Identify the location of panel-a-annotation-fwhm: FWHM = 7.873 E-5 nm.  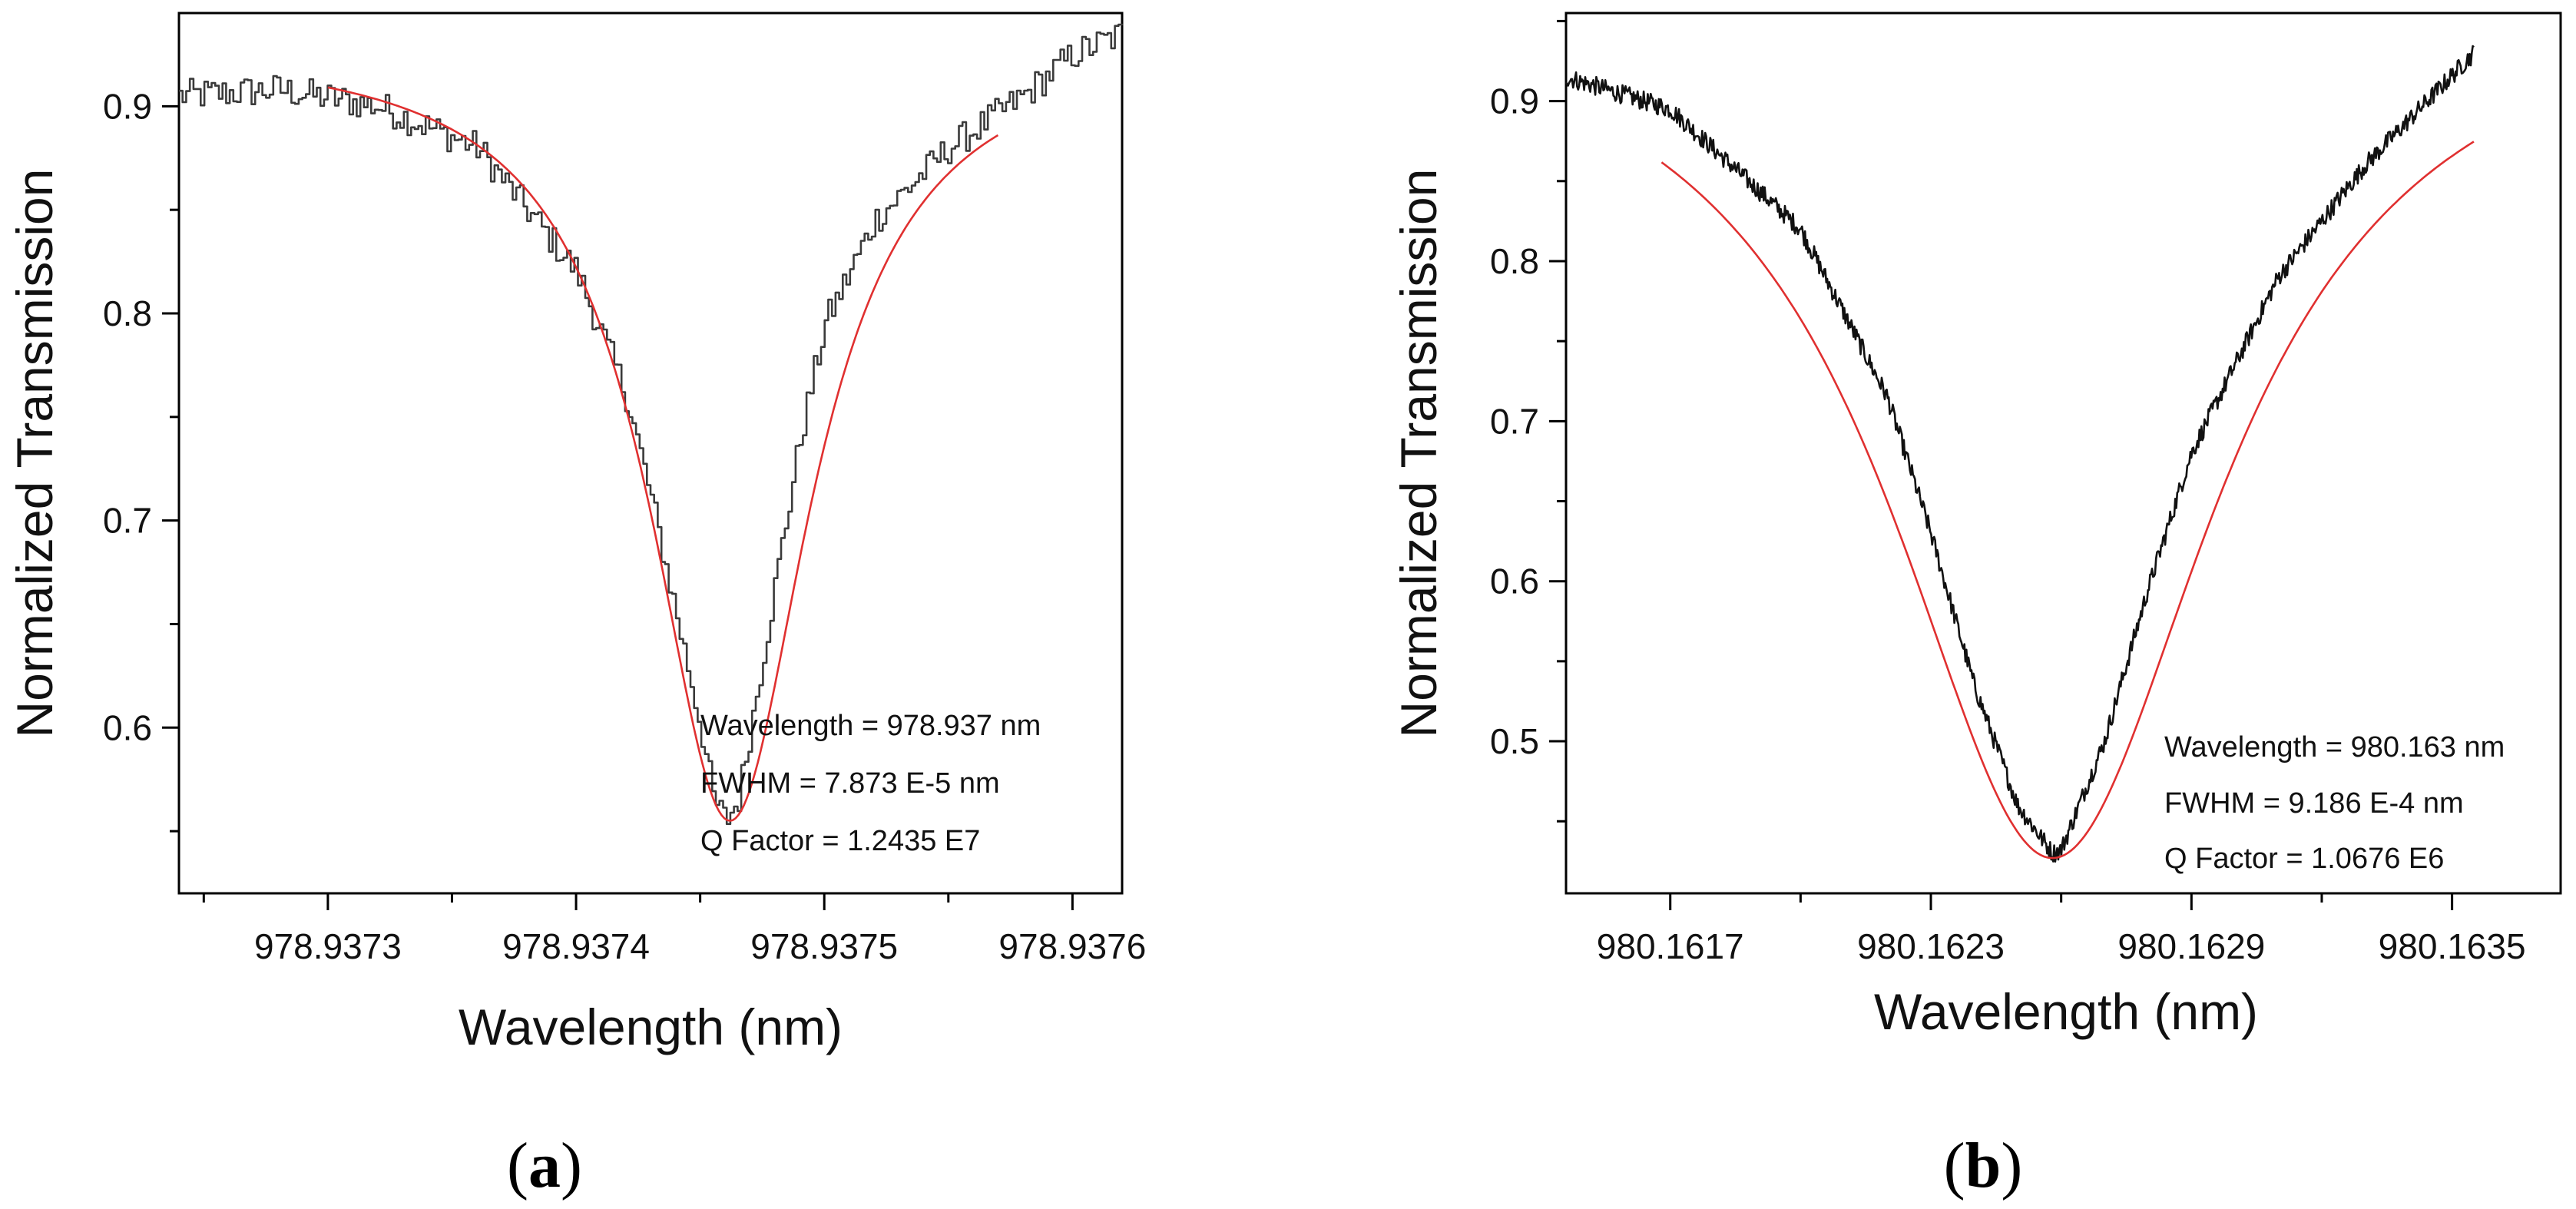
(850, 784).